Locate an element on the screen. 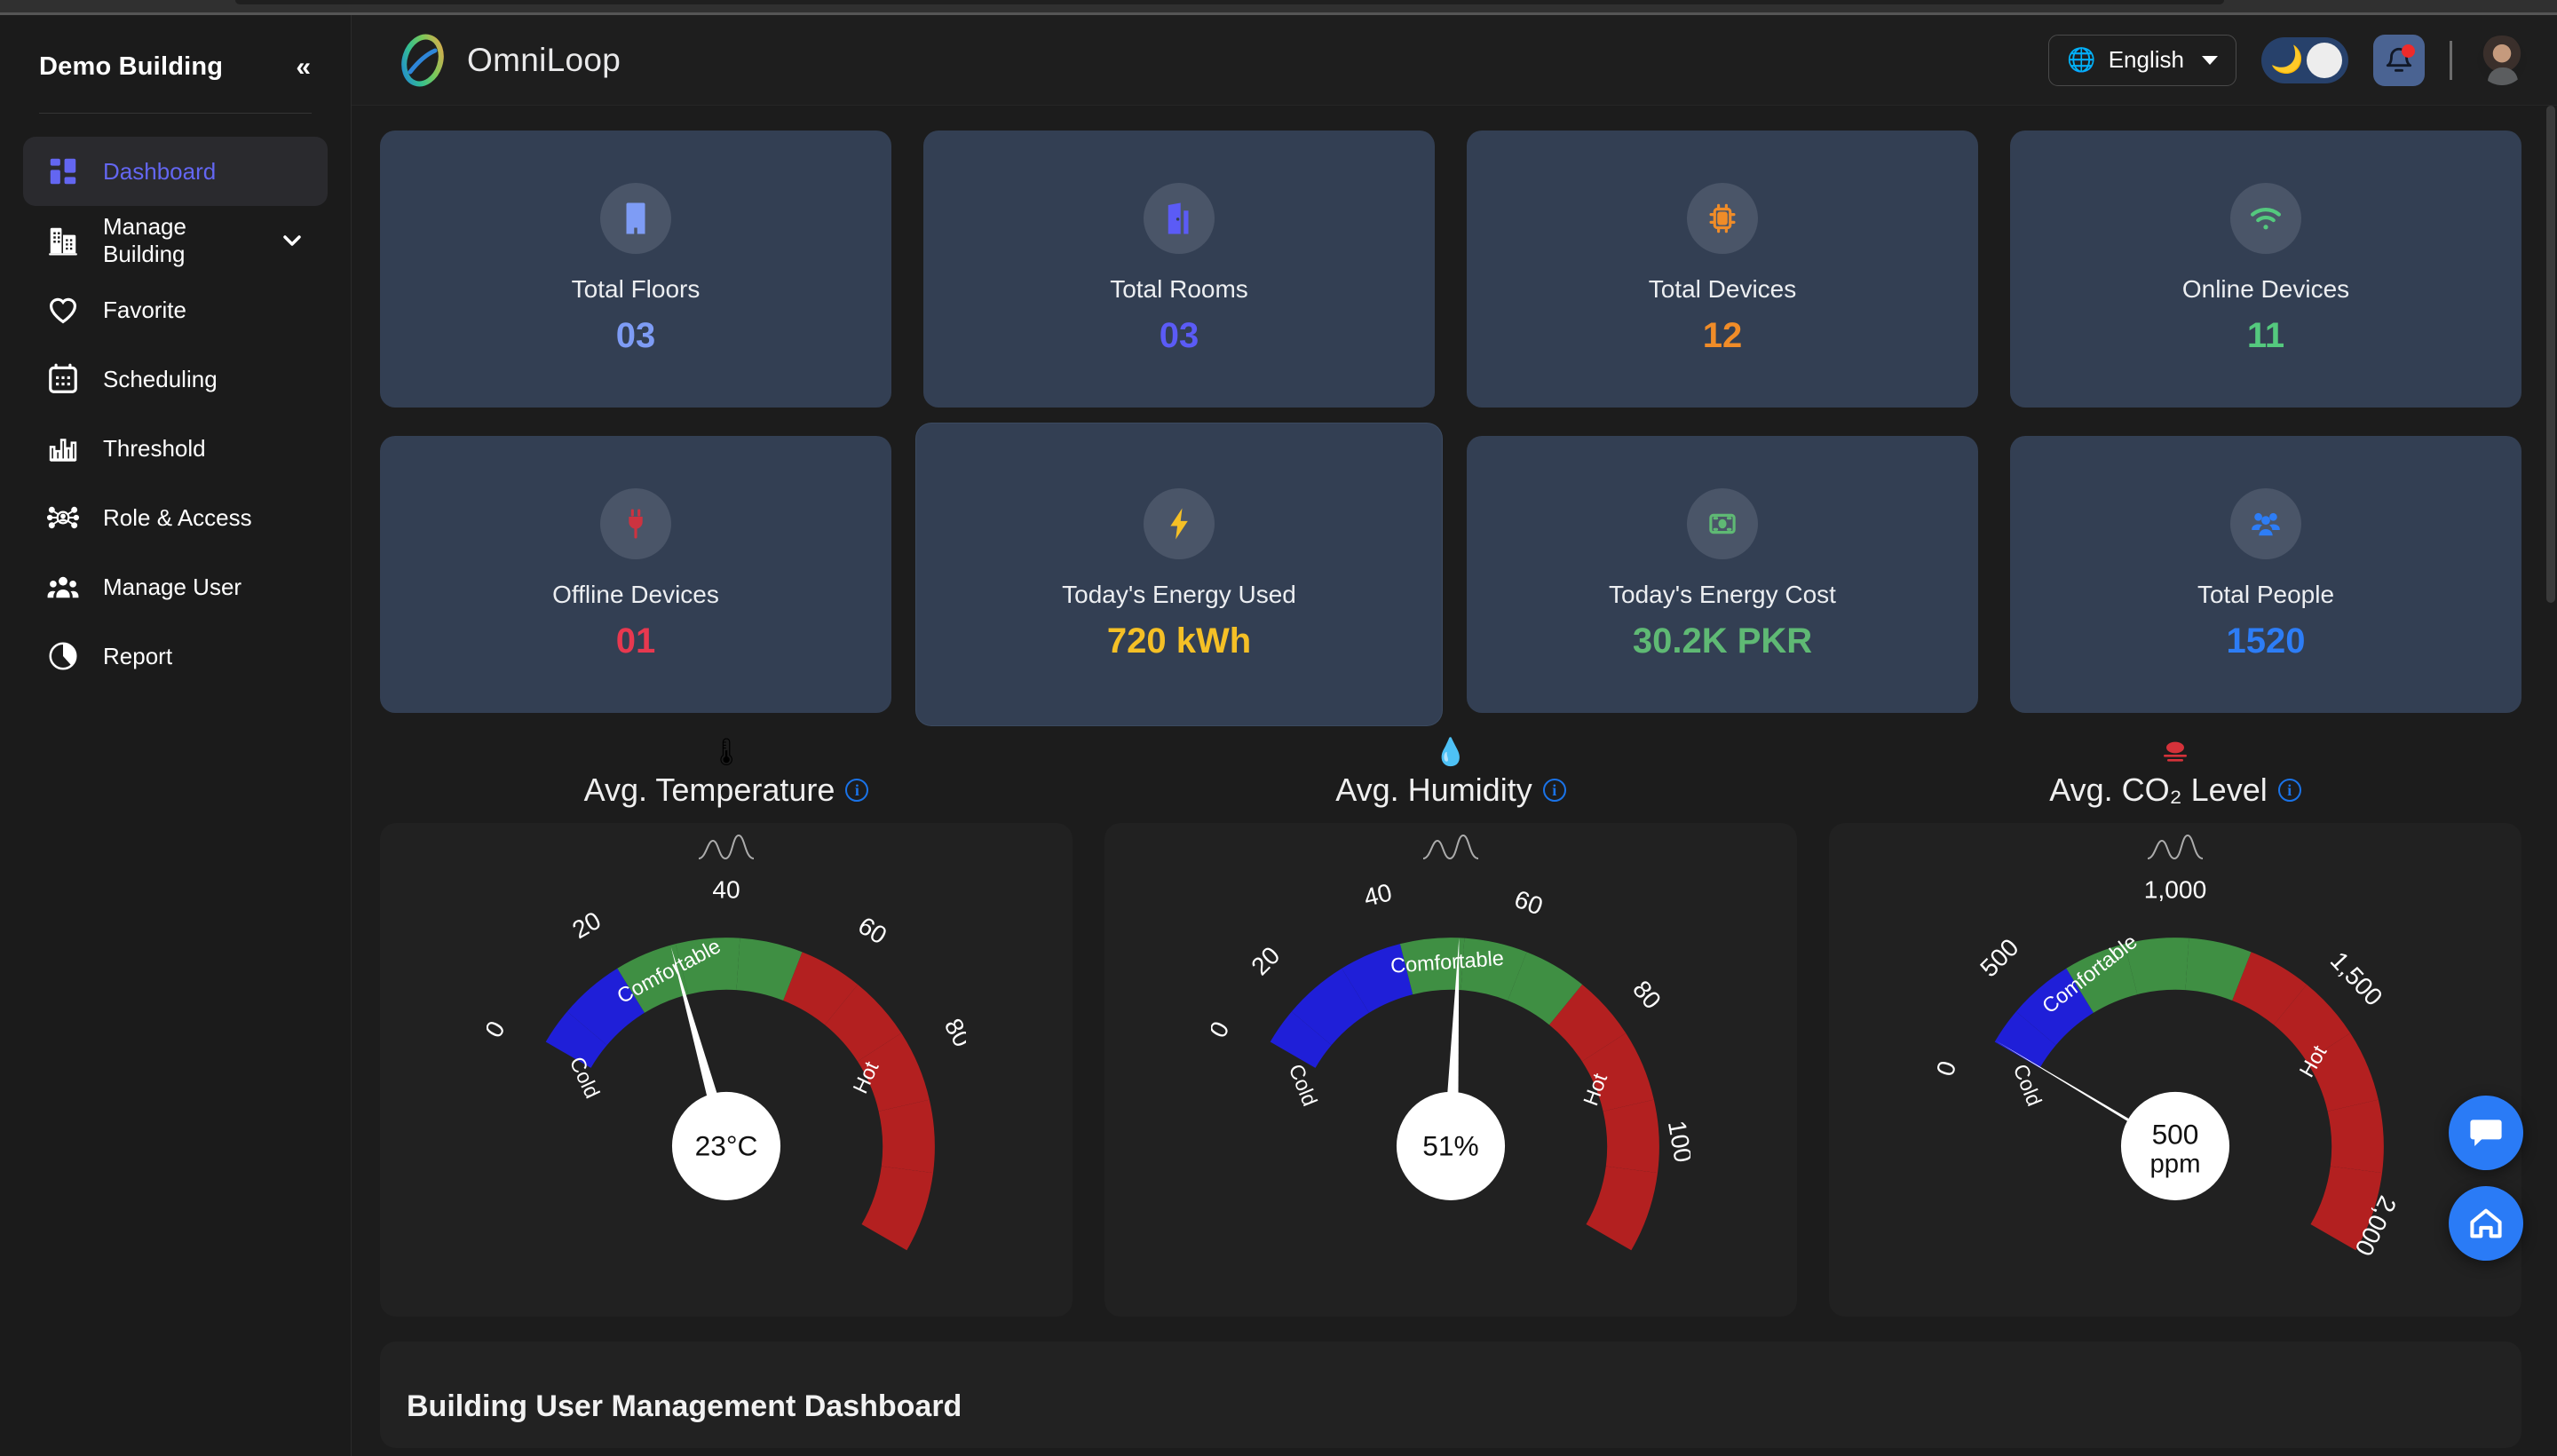 This screenshot has height=1456, width=2557. sidebar-item-label: Manage User is located at coordinates (172, 586).